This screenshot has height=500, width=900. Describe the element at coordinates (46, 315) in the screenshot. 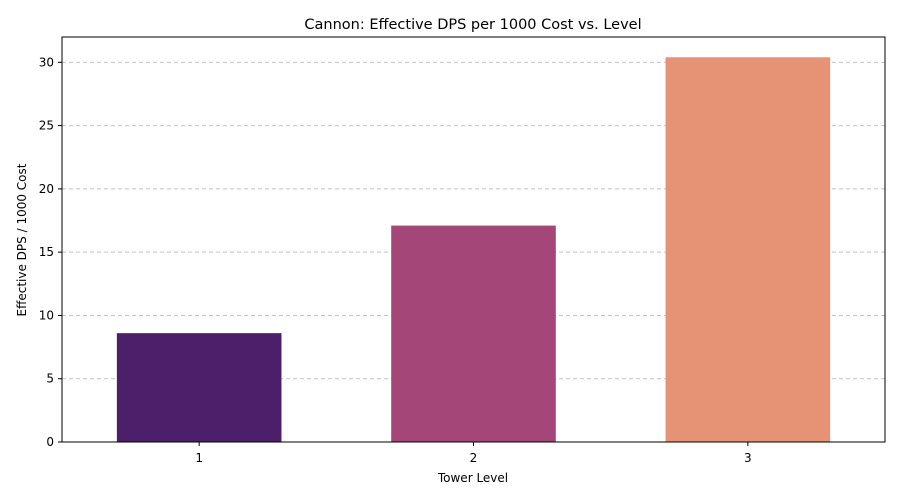

I see `y-tick-label: 10` at that location.